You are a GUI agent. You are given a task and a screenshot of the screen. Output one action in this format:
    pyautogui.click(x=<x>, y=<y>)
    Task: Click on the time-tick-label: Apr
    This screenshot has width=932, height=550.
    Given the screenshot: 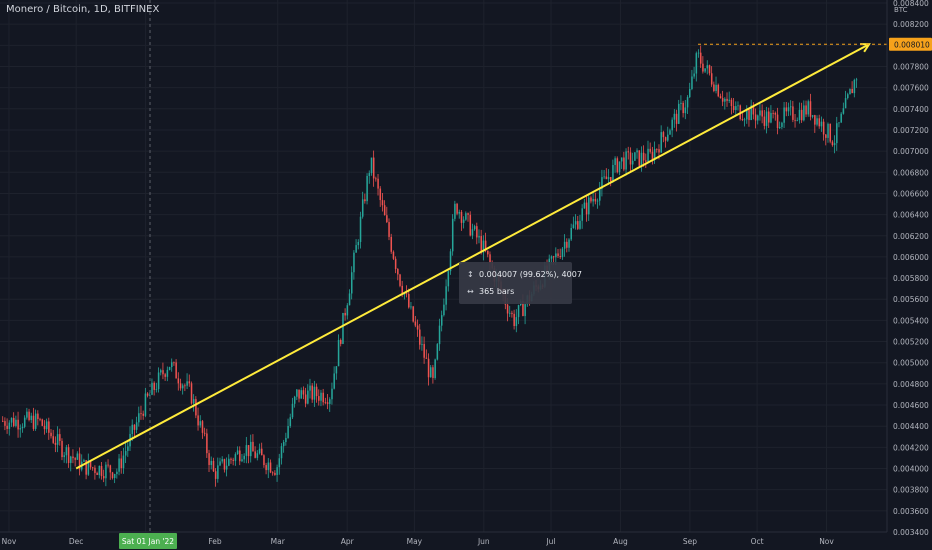 What is the action you would take?
    pyautogui.click(x=348, y=541)
    